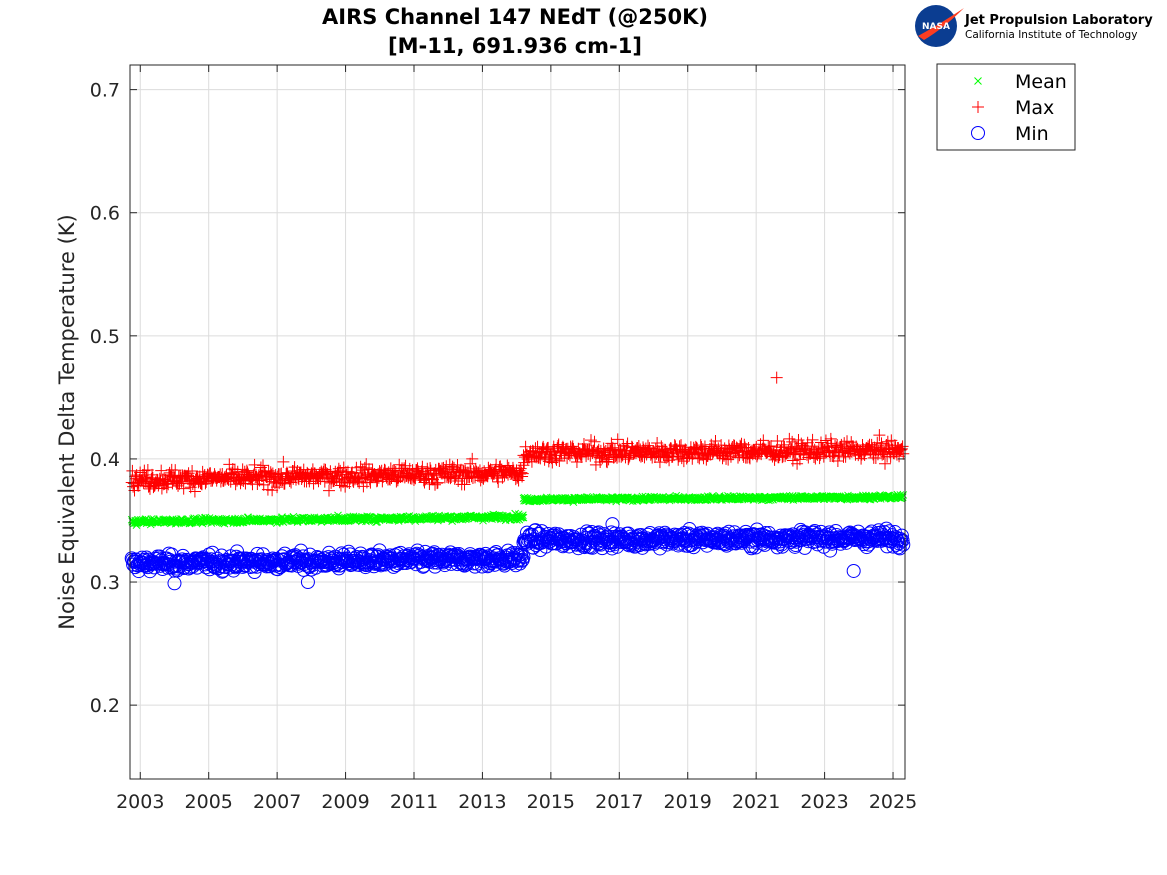  What do you see at coordinates (277, 802) in the screenshot?
I see `x-tick-label: 2007` at bounding box center [277, 802].